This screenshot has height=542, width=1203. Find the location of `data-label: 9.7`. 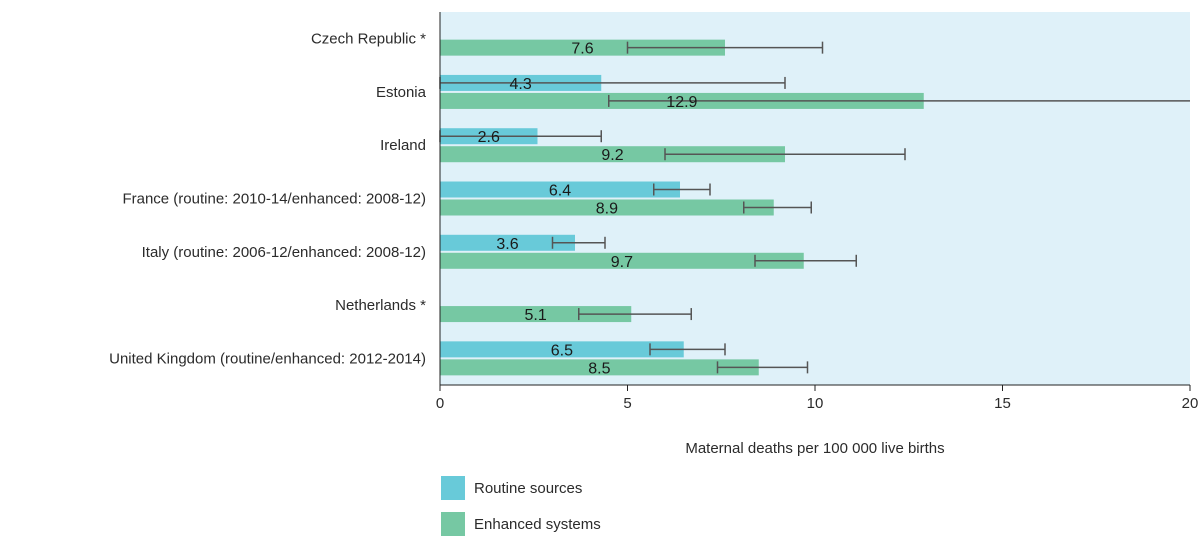

data-label: 9.7 is located at coordinates (622, 262).